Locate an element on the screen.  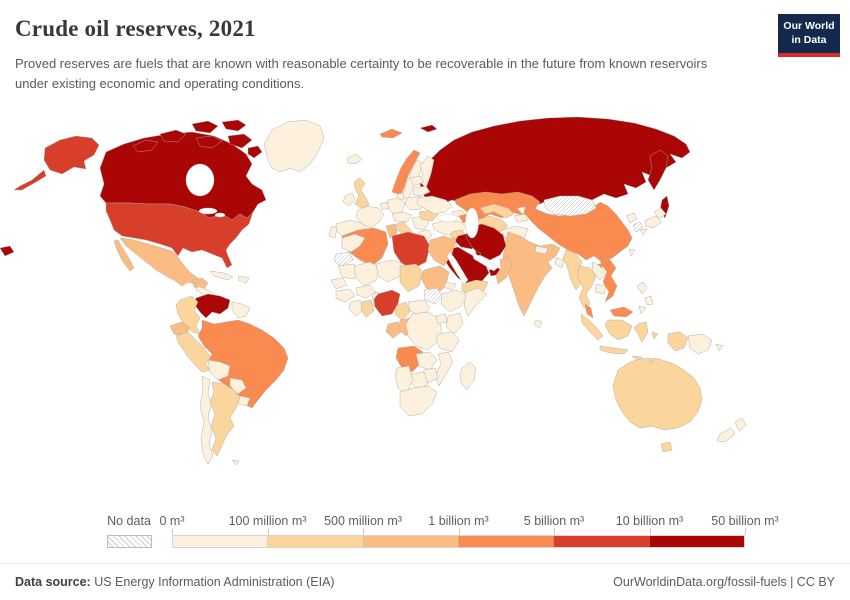
country-zambia is located at coordinates (426, 361).